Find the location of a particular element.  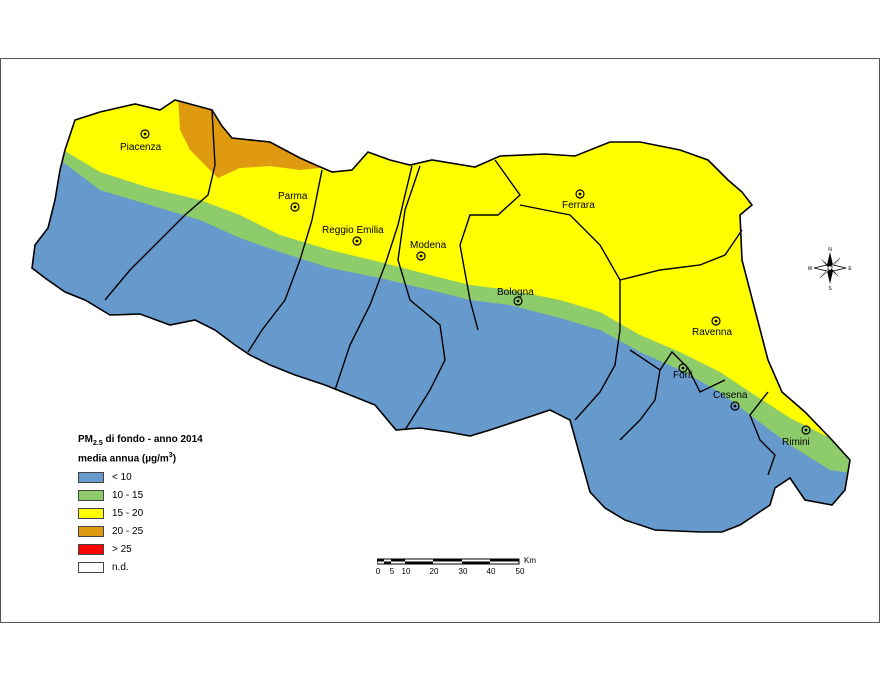

compass-n: N is located at coordinates (830, 250).